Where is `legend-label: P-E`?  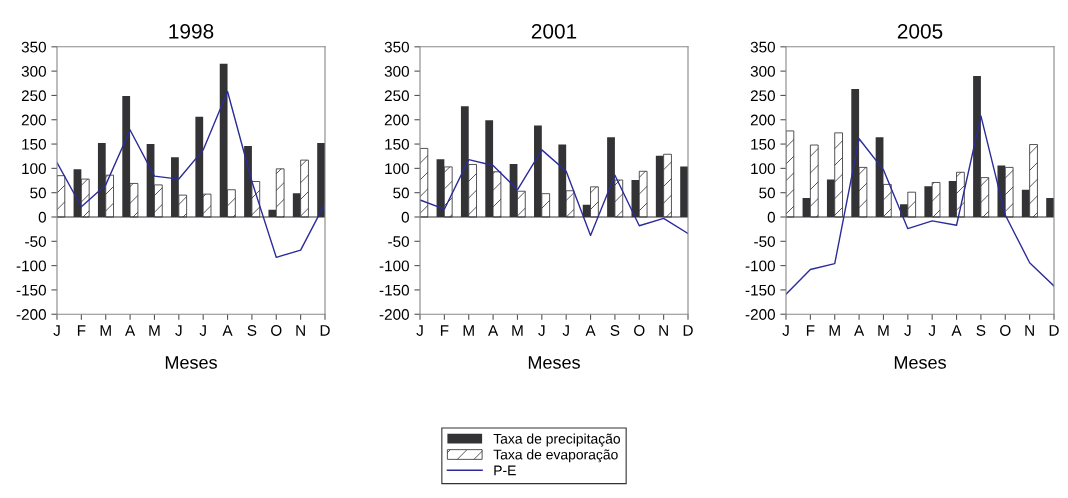
legend-label: P-E is located at coordinates (505, 470).